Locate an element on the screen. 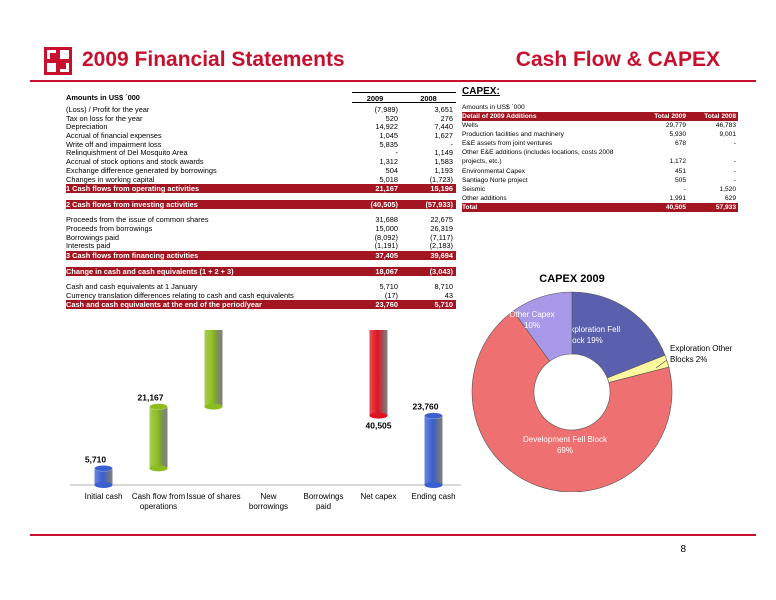  cash-flow-row-label: Accrual of financial expenses is located at coordinates (114, 136).